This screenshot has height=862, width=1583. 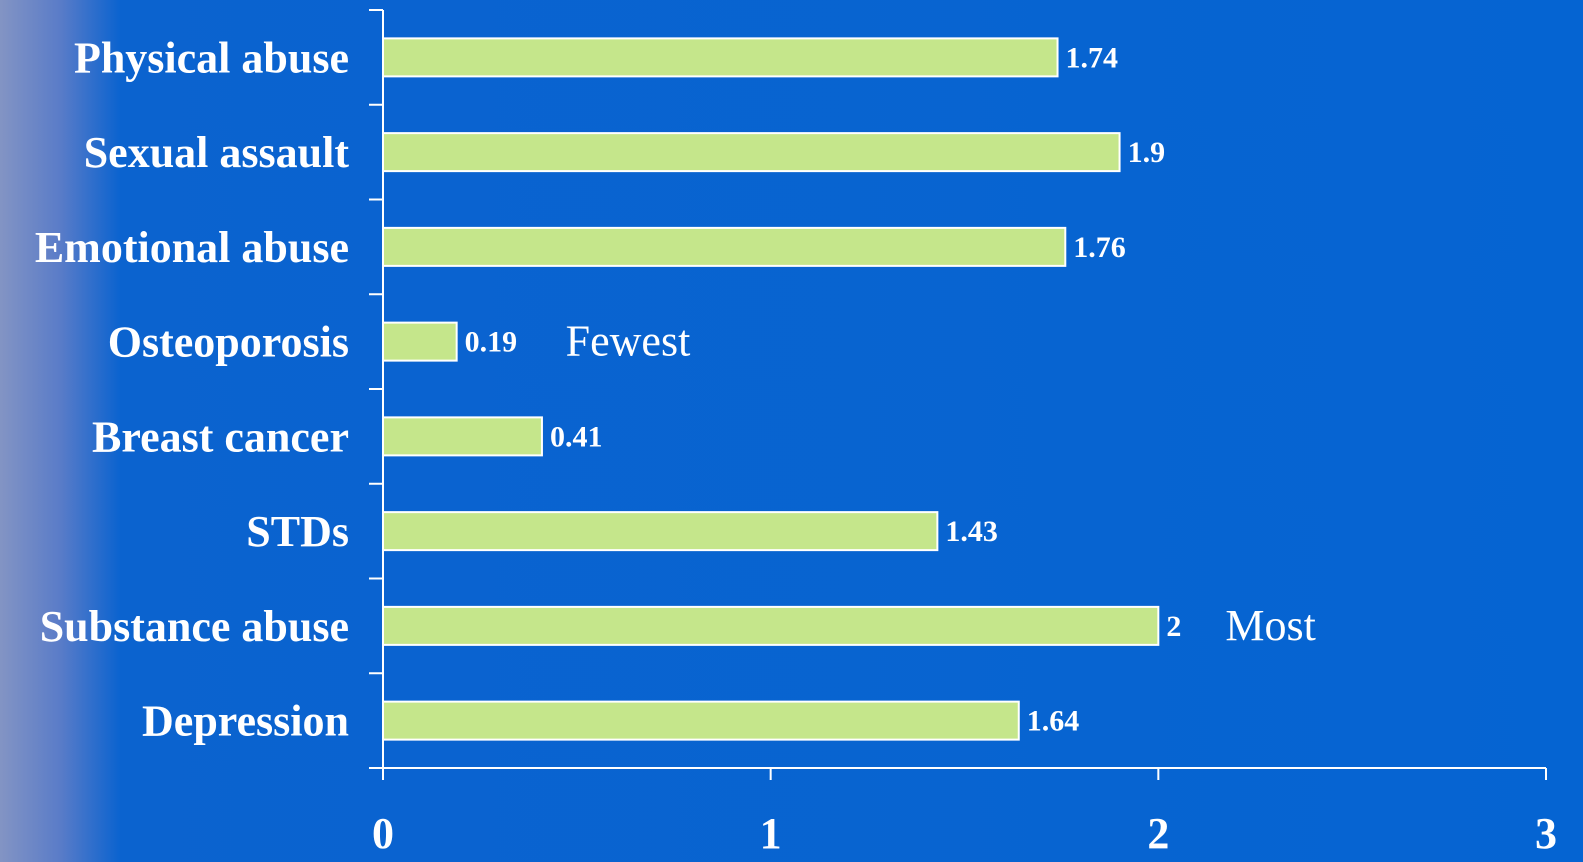 What do you see at coordinates (1053, 721) in the screenshot?
I see `data-label: 1.64` at bounding box center [1053, 721].